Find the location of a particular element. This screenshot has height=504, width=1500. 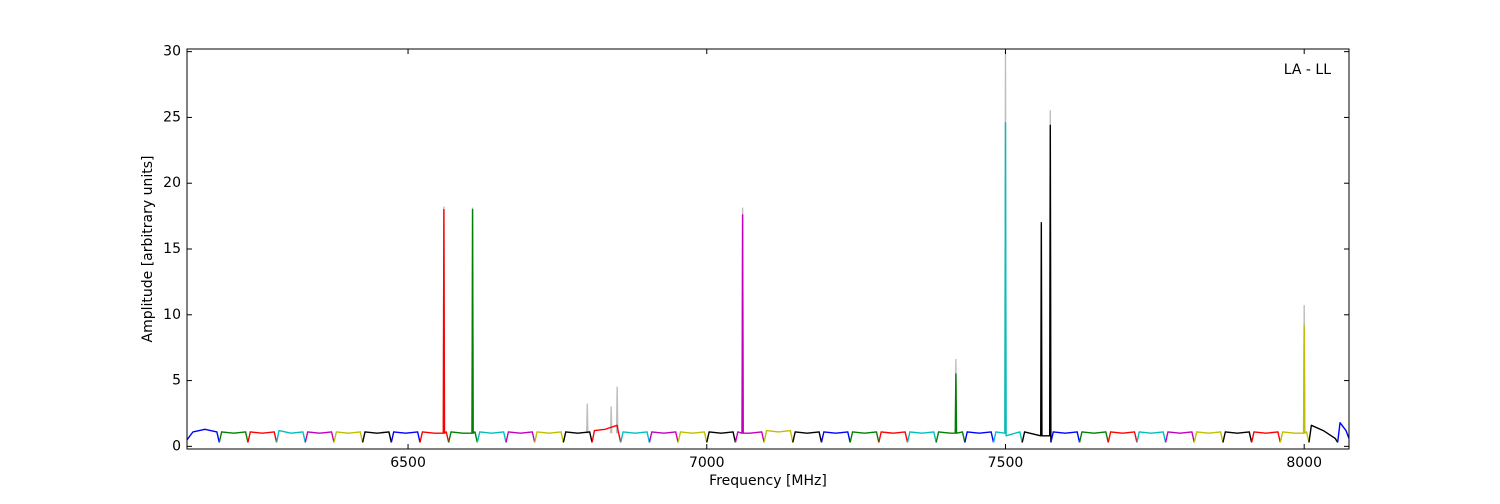

x-tick-label: 7000 is located at coordinates (707, 463).